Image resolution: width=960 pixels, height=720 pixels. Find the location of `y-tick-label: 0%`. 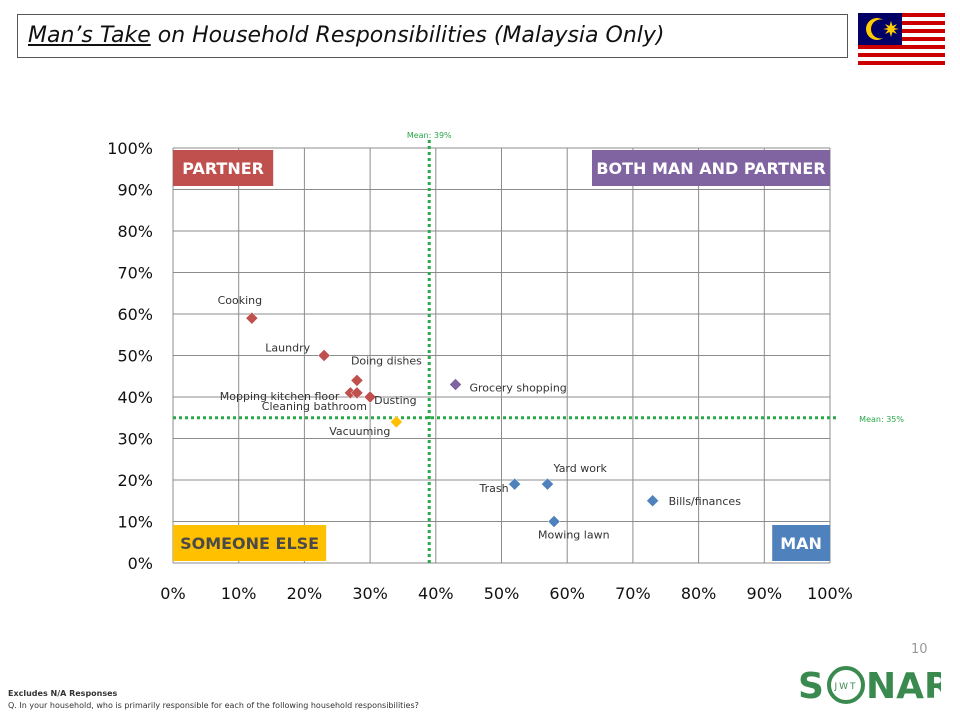

y-tick-label: 0% is located at coordinates (140, 563).